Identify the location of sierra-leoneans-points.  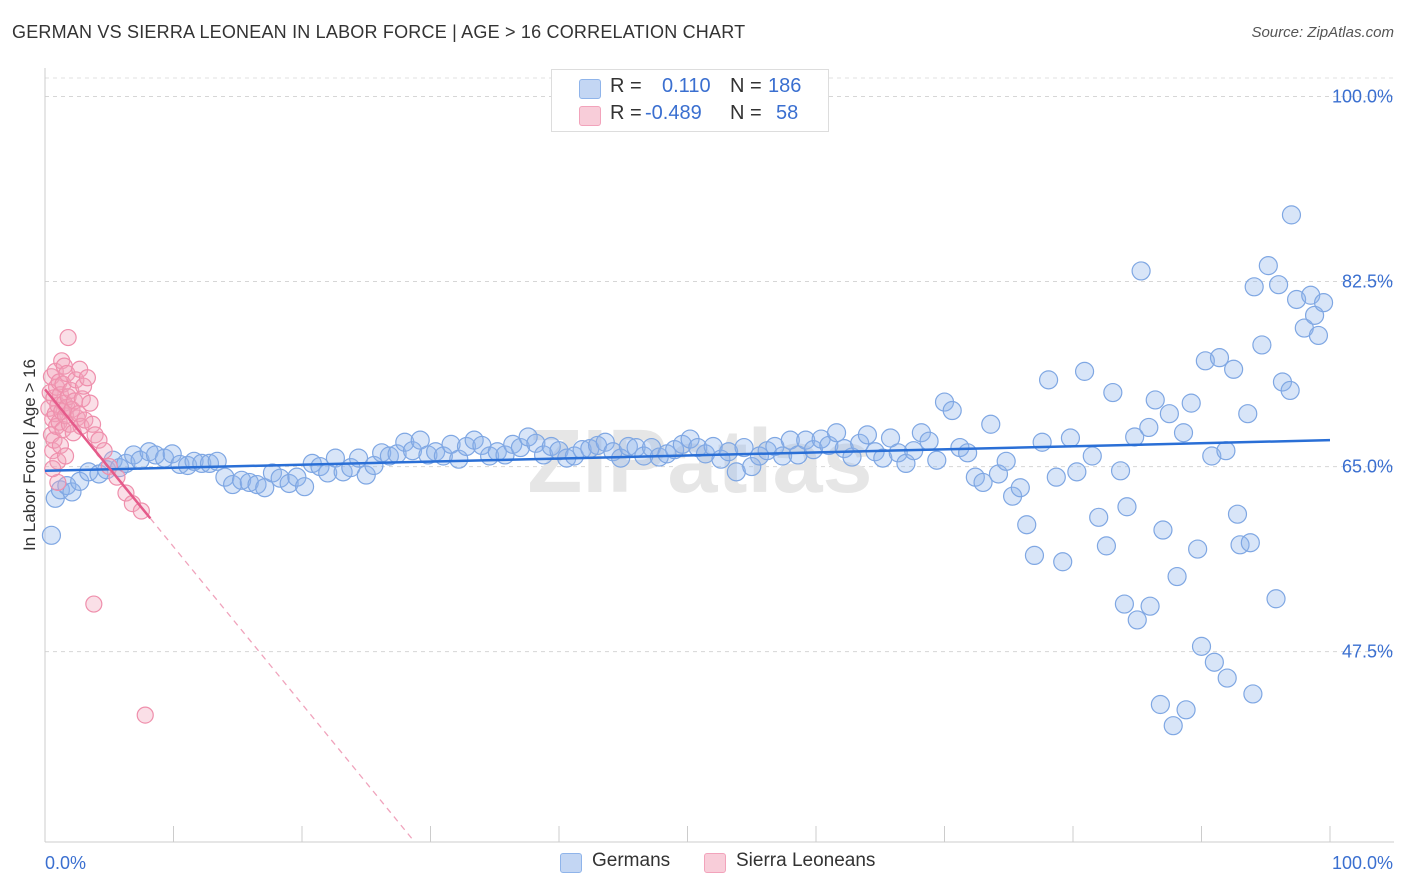
(97, 526).